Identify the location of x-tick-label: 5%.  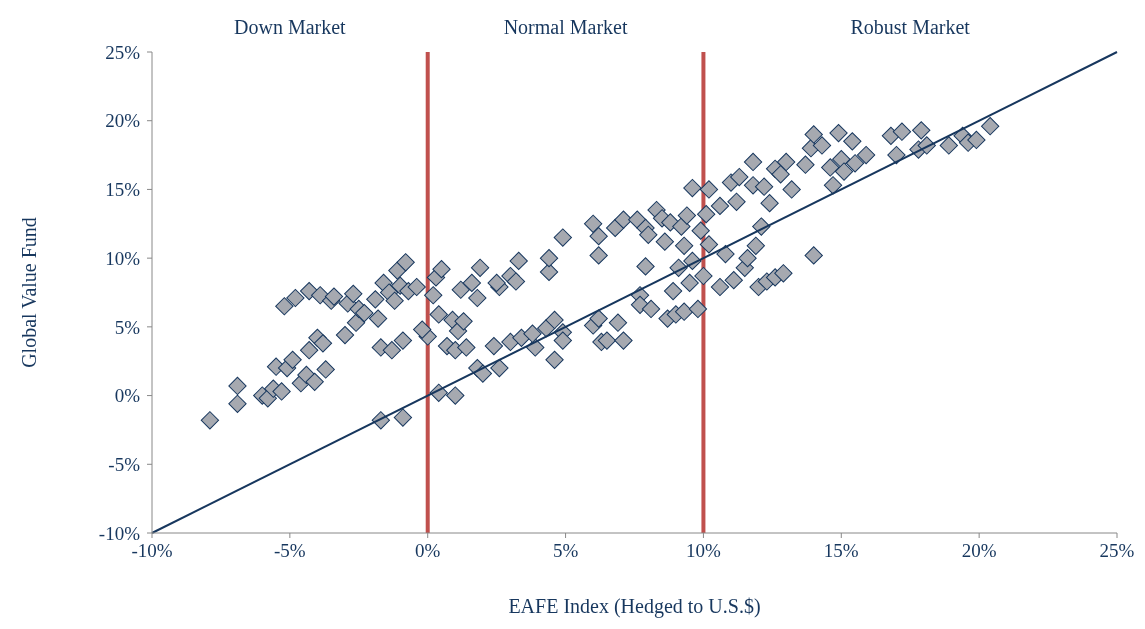
(565, 550).